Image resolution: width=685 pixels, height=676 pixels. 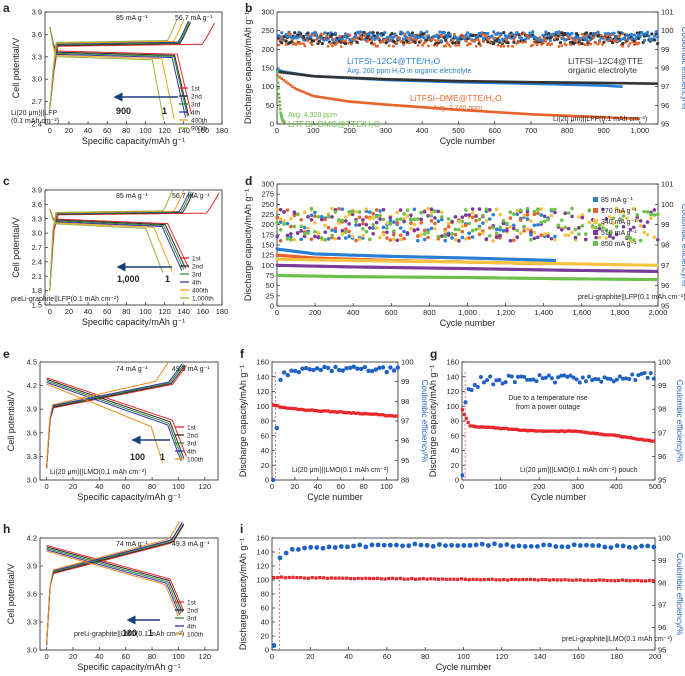 I want to click on charge-curve-1st, so click(x=115, y=585).